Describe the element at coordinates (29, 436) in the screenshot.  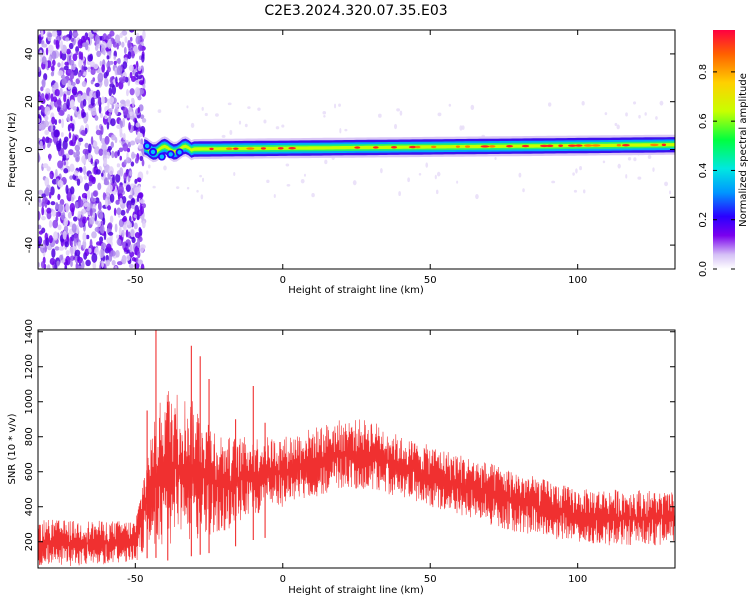
I see `y-tick-label: 800` at that location.